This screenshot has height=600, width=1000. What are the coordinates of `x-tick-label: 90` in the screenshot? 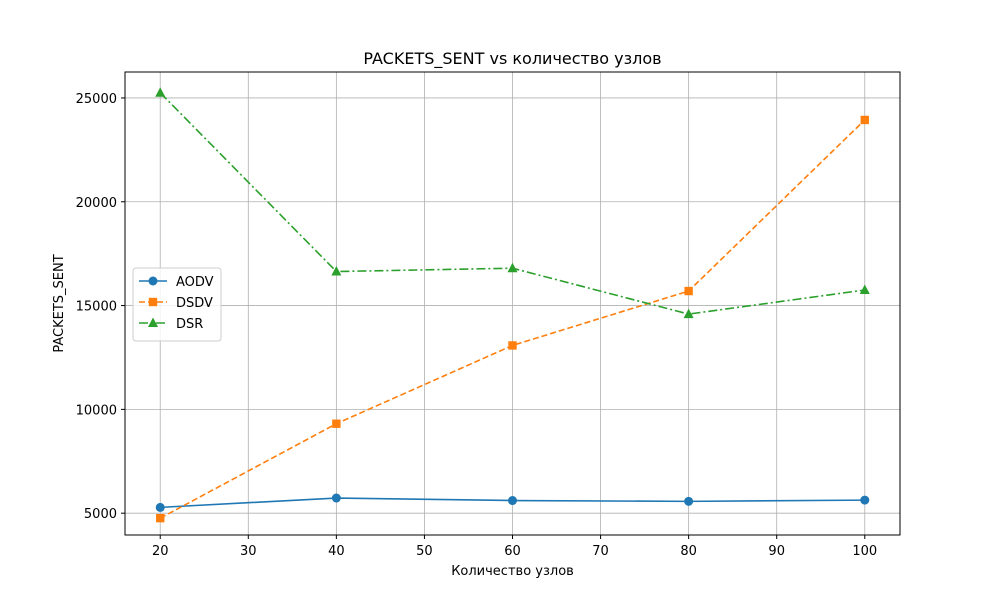 It's located at (776, 551).